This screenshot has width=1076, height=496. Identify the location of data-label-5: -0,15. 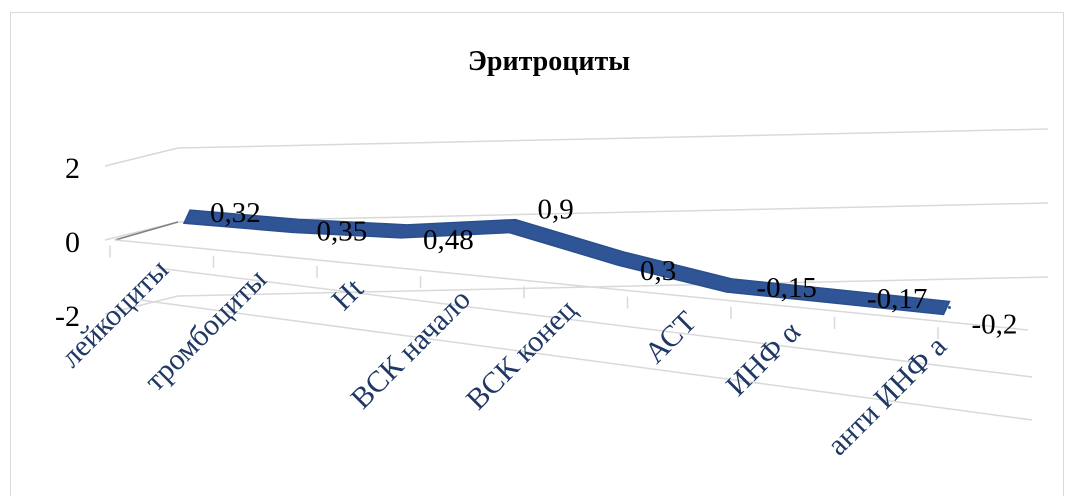
(787, 288).